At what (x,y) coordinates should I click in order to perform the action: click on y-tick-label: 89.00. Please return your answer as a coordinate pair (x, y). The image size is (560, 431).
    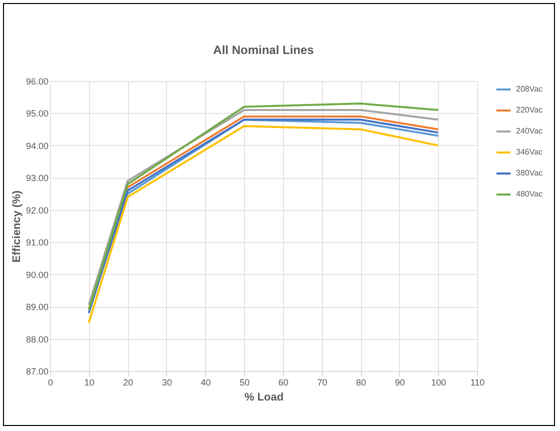
    Looking at the image, I should click on (37, 307).